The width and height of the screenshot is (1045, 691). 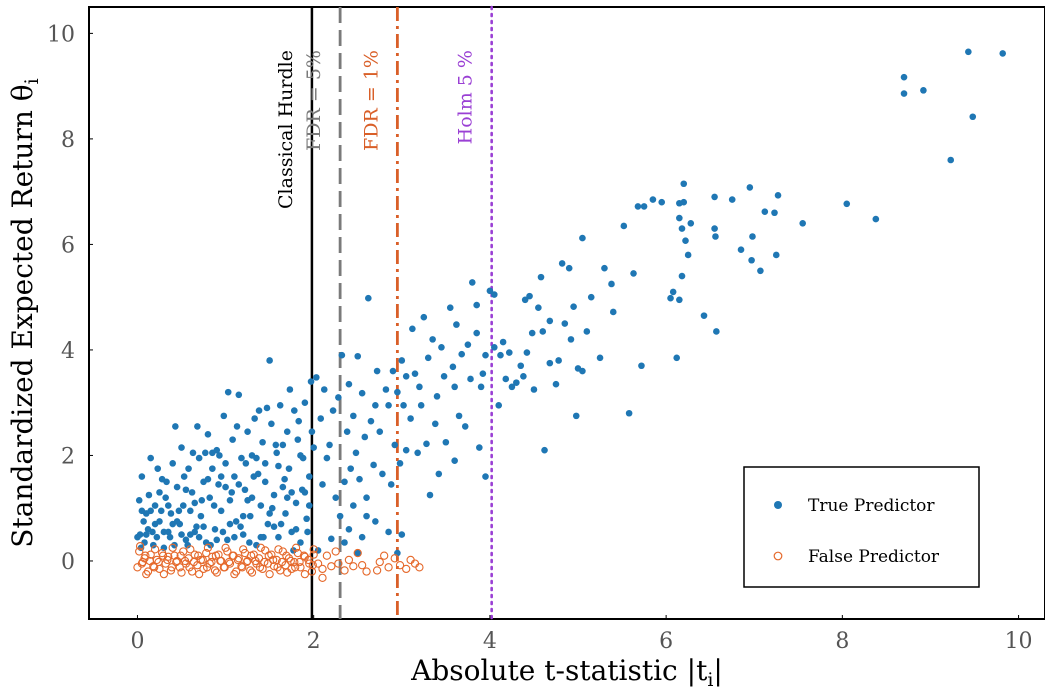 I want to click on y-axis-title-sub: i, so click(x=32, y=81).